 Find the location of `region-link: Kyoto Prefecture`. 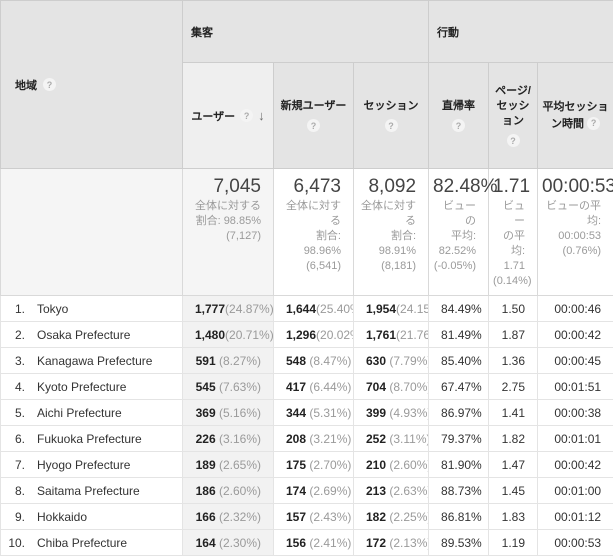

region-link: Kyoto Prefecture is located at coordinates (81, 387).